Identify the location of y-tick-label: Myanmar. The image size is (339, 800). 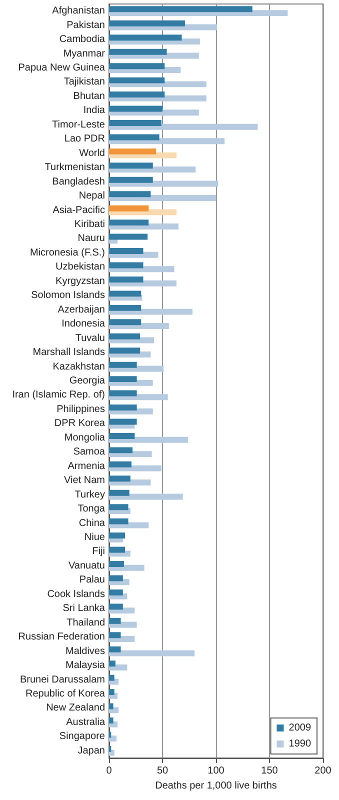
(84, 54).